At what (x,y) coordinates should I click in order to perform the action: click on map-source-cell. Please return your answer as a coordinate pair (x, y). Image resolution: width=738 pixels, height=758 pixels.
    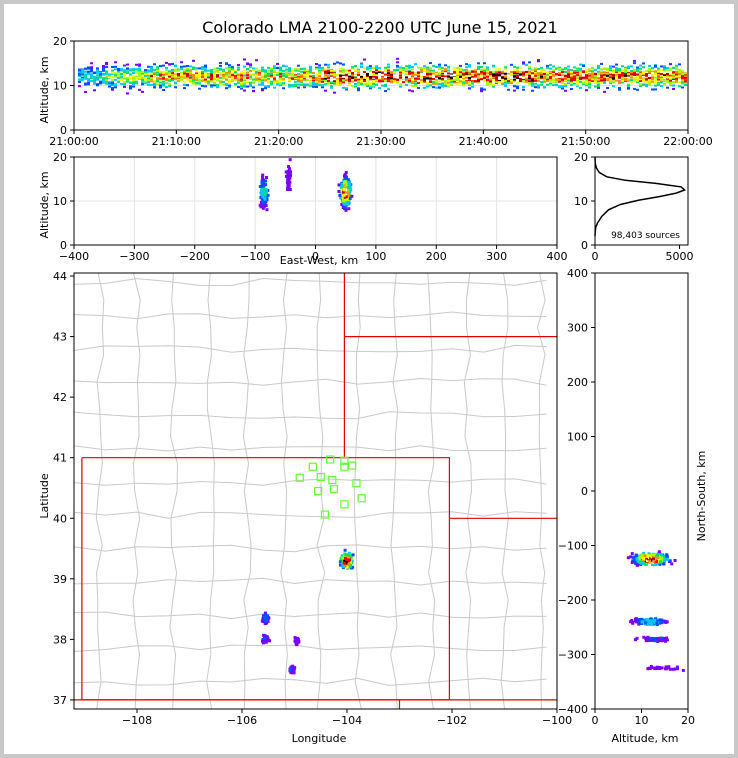
    Looking at the image, I should click on (266, 615).